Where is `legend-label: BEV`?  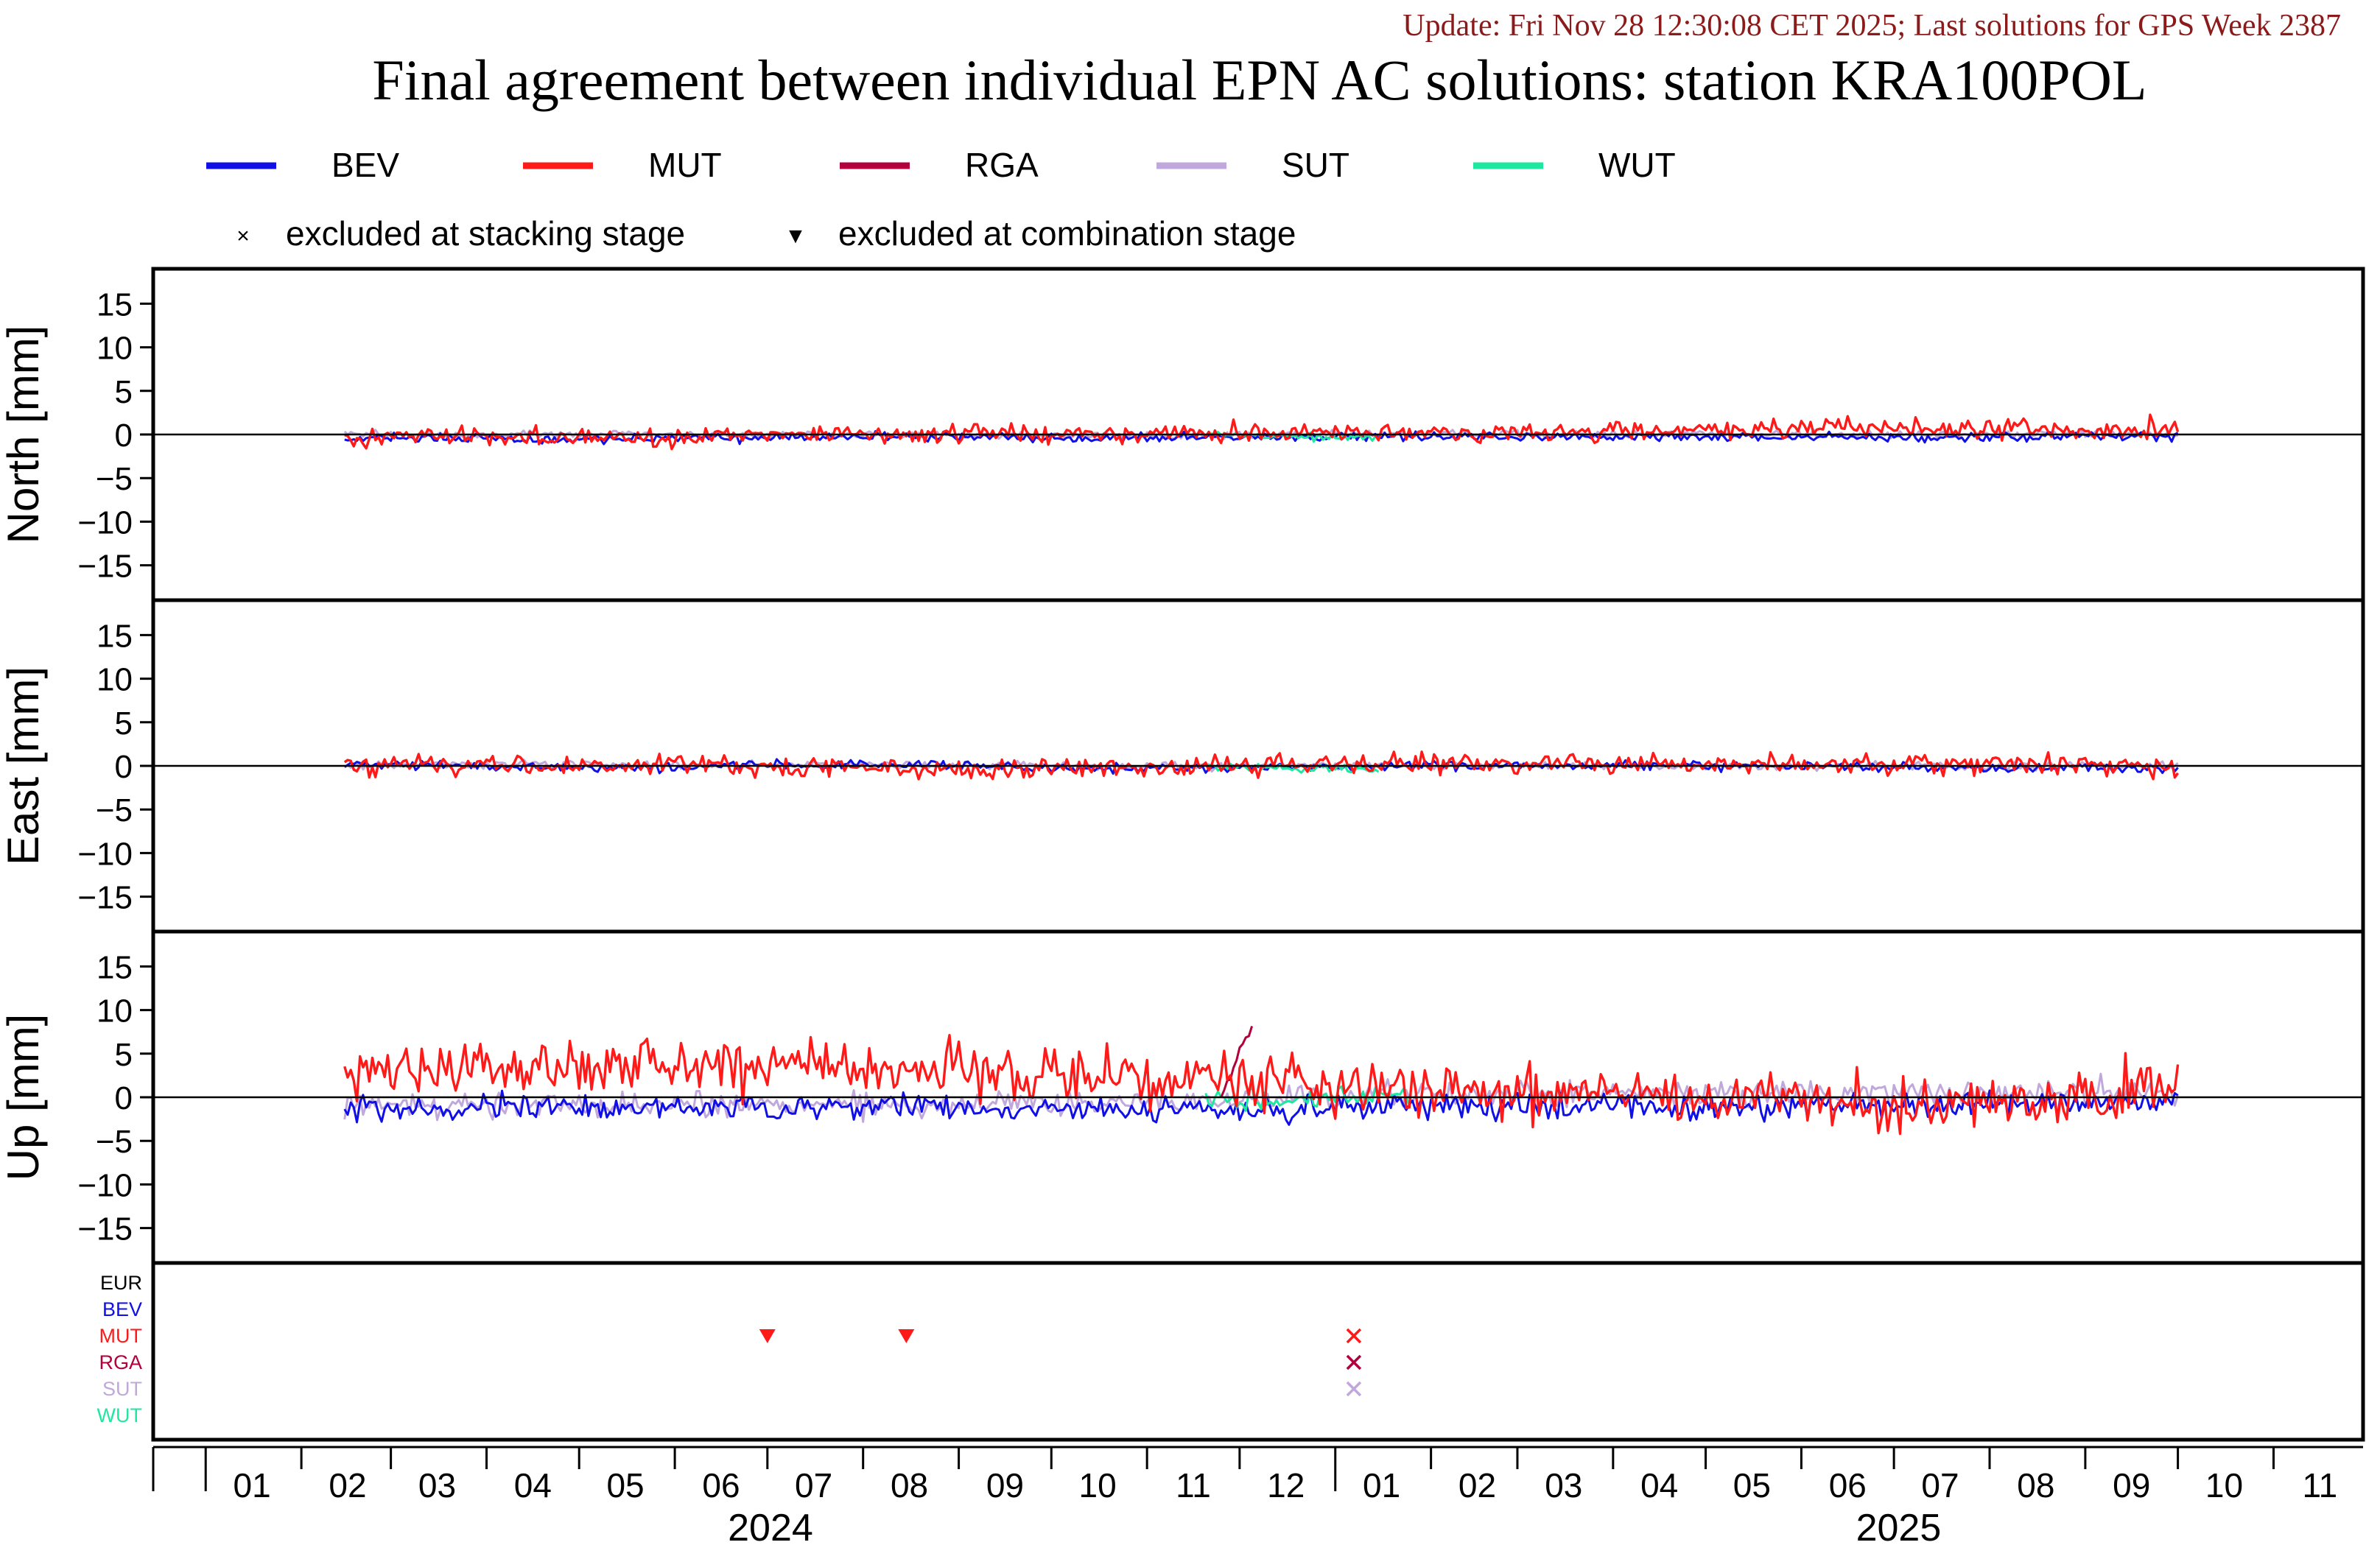 legend-label: BEV is located at coordinates (365, 165).